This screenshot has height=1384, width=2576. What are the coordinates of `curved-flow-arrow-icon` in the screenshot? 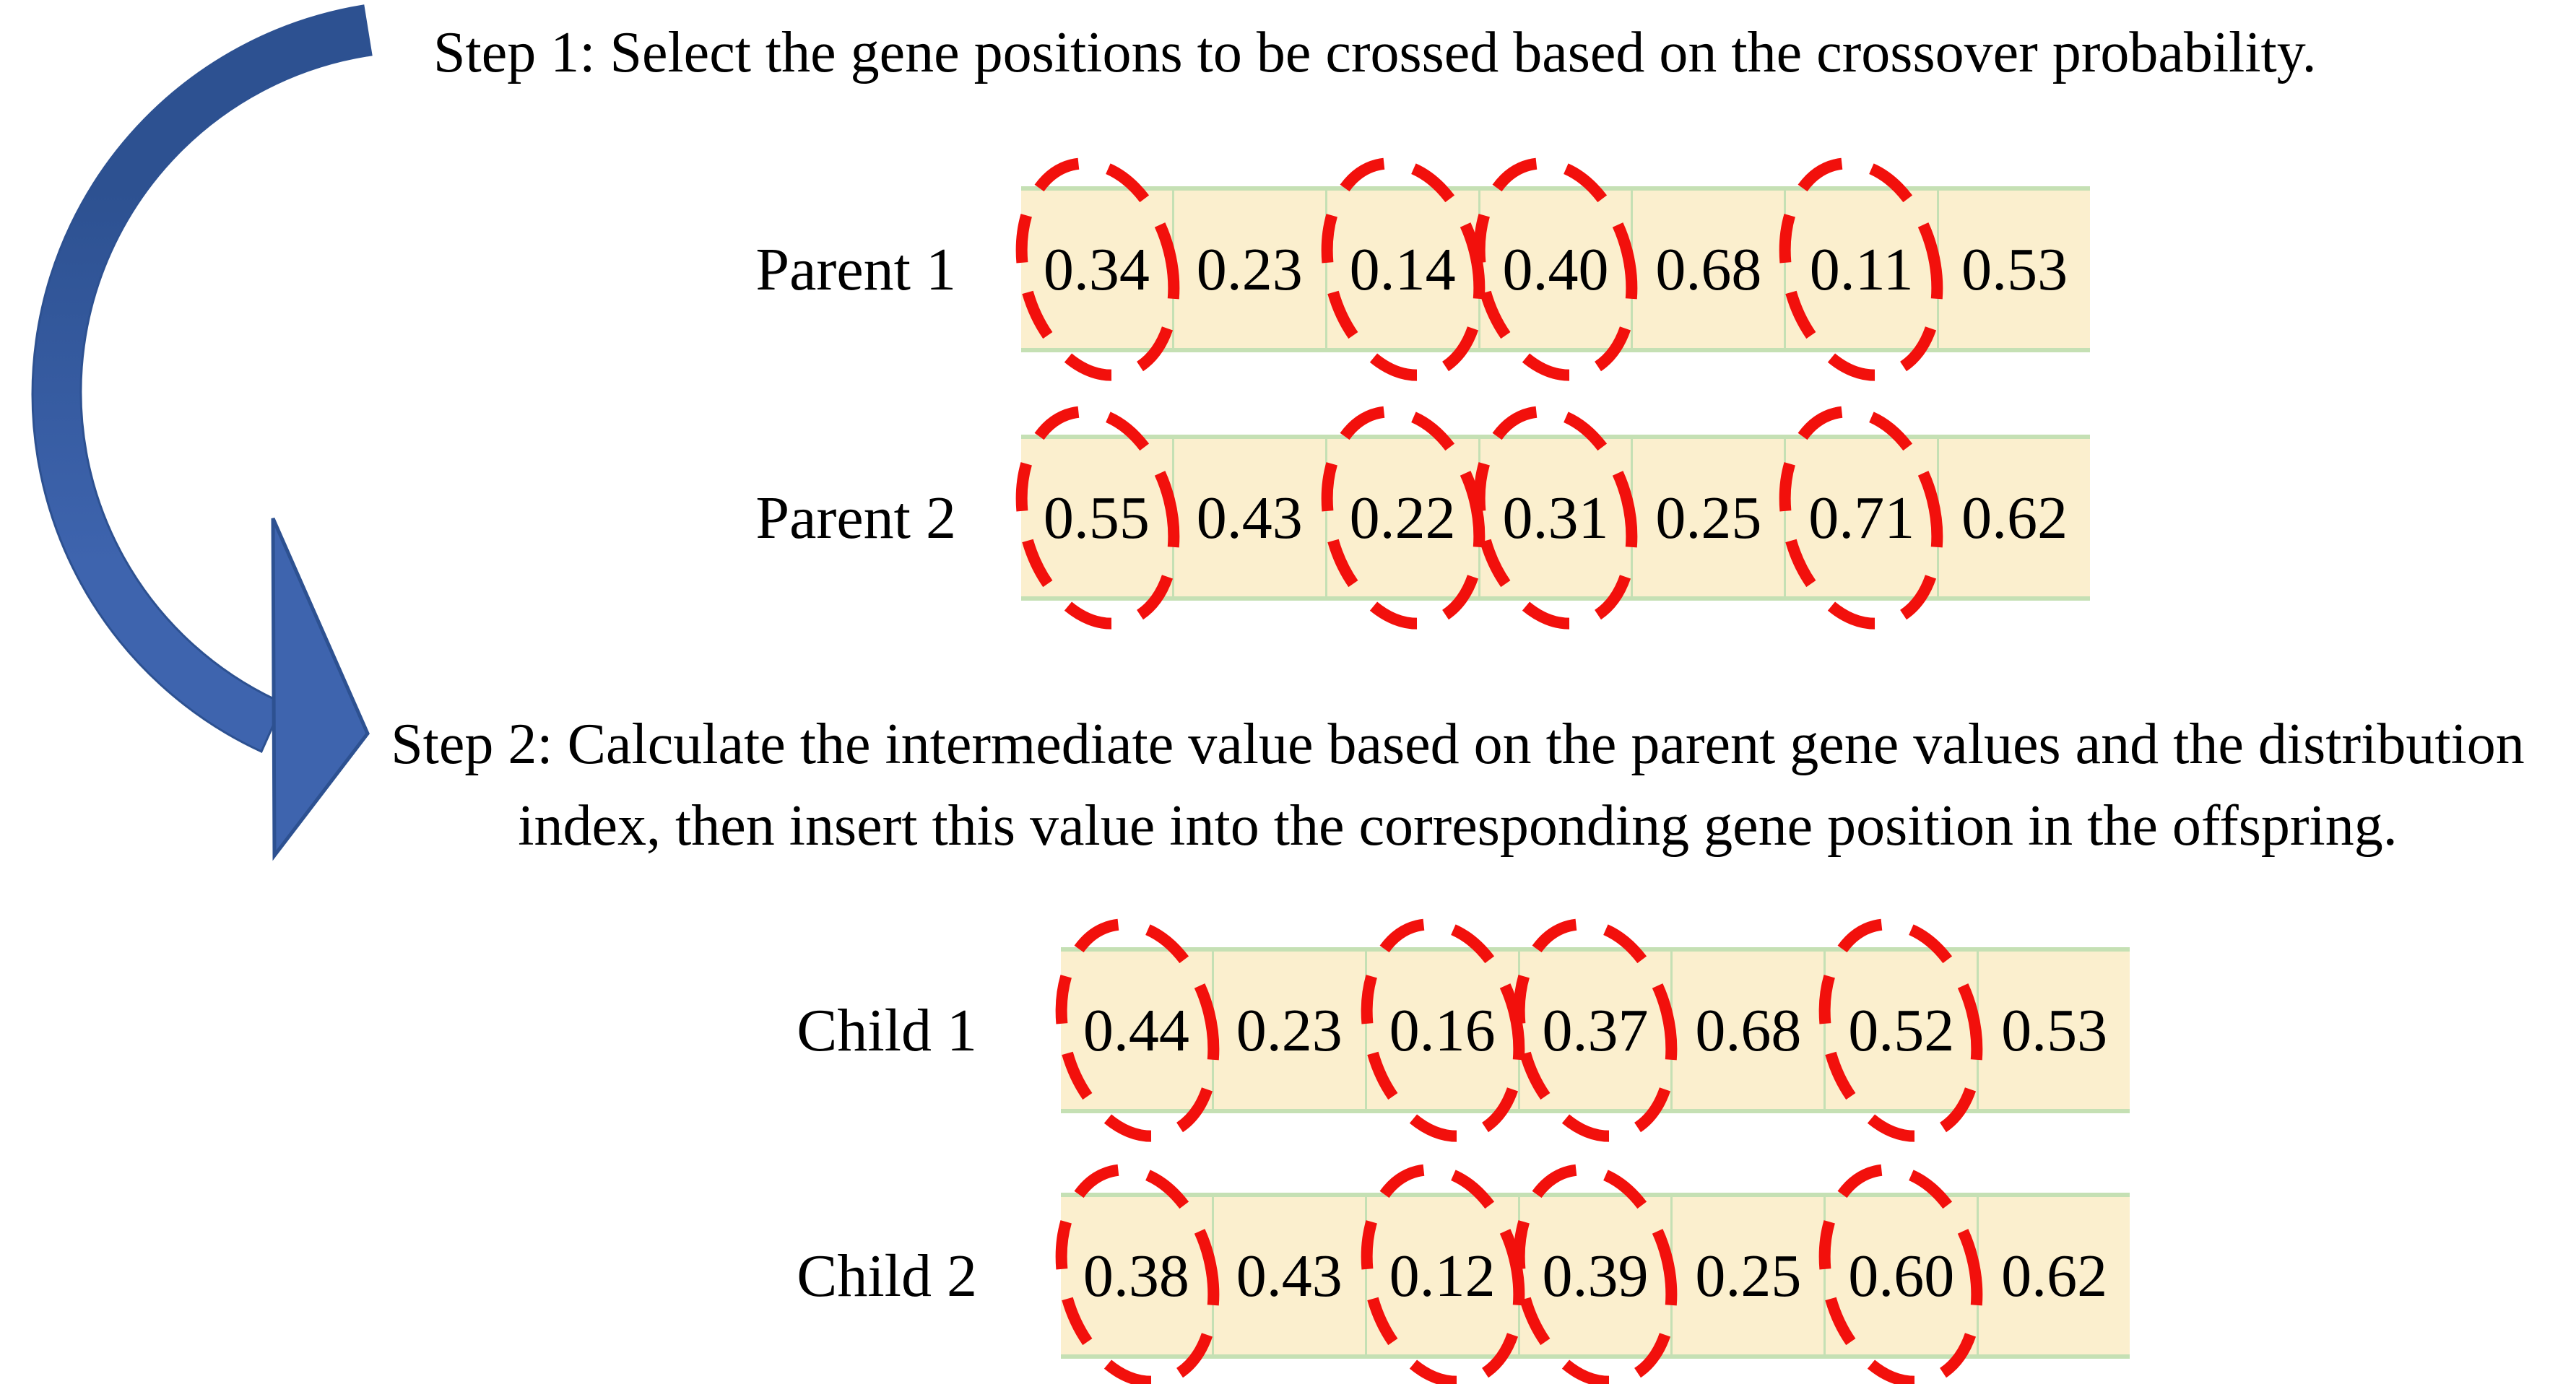 It's located at (202, 432).